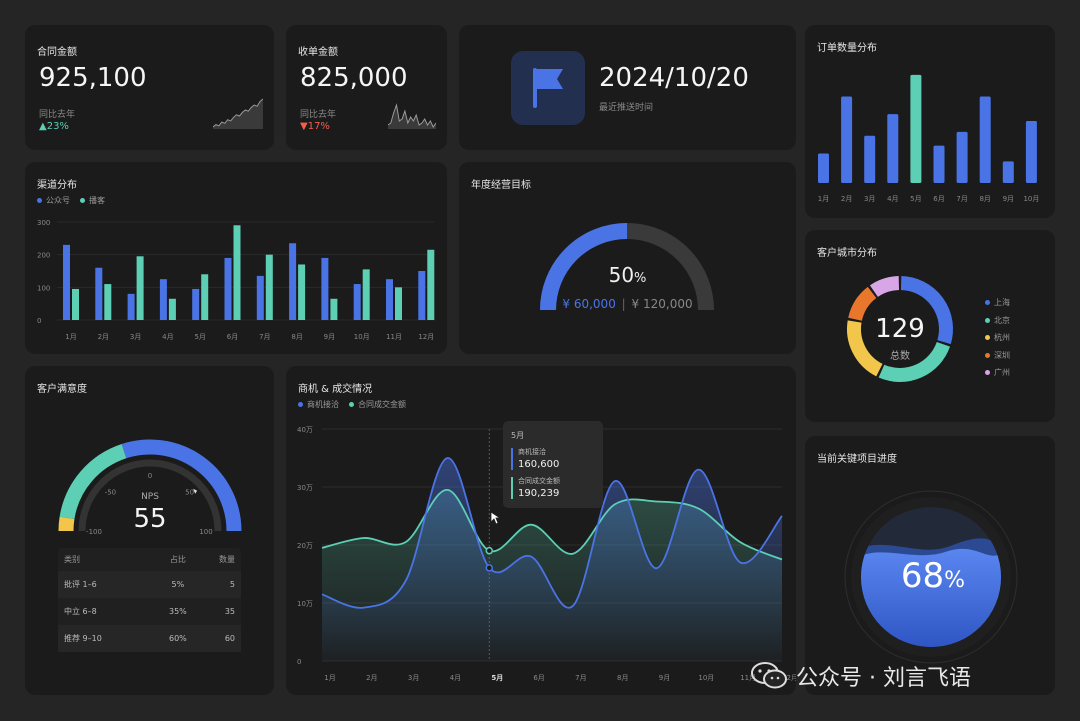  I want to click on payment-value: 825,000, so click(354, 78).